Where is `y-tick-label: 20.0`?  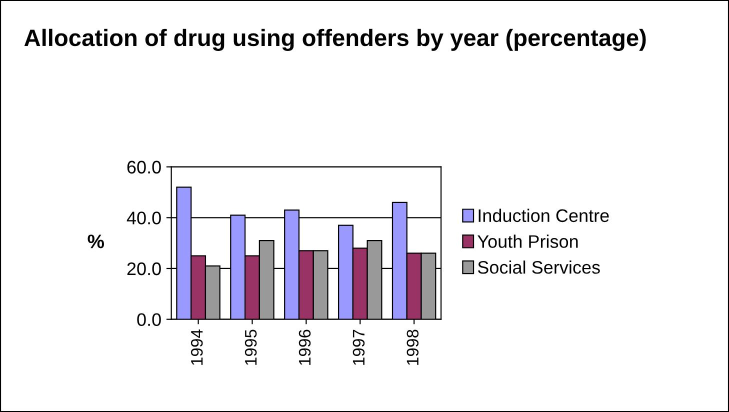
y-tick-label: 20.0 is located at coordinates (144, 269).